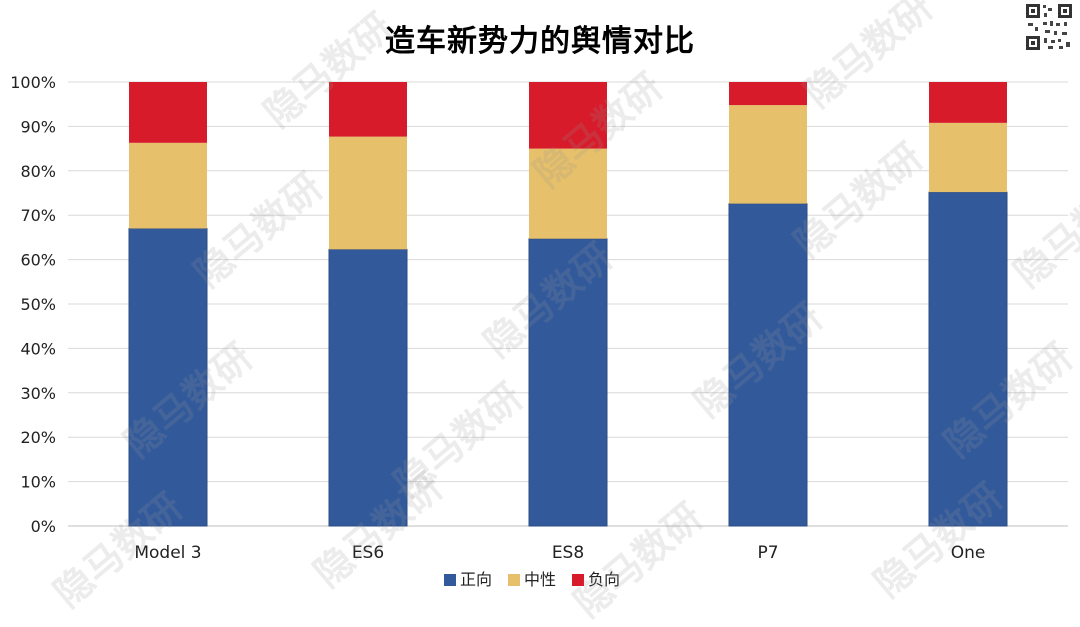 The image size is (1080, 627). What do you see at coordinates (38, 215) in the screenshot?
I see `y-tick-label: 70%` at bounding box center [38, 215].